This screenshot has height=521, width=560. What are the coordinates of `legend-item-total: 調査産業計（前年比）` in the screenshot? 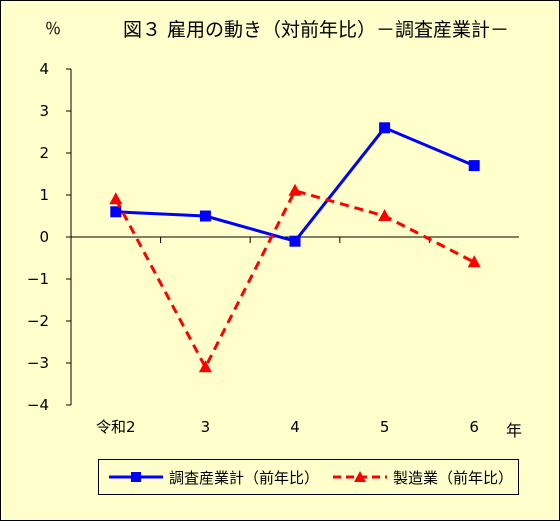 It's located at (213, 477).